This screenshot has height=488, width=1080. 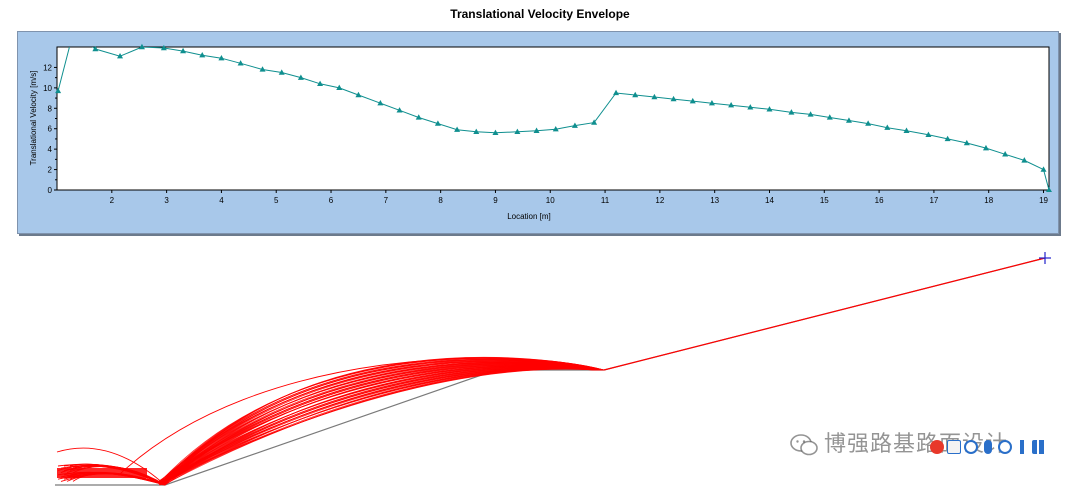 I want to click on x-tick-label: 9, so click(x=495, y=200).